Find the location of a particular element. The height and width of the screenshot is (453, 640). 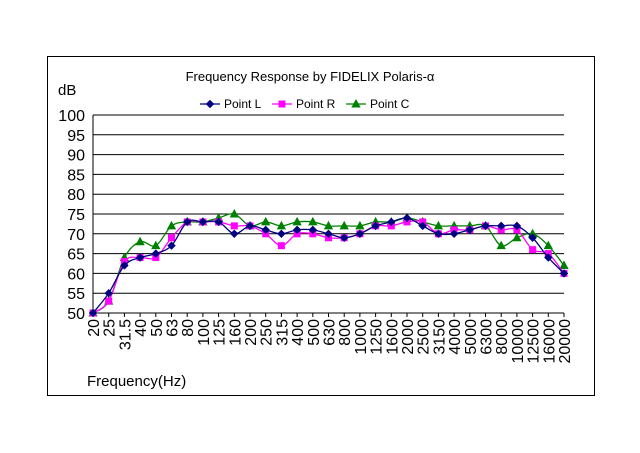

x-tick-label: 80 is located at coordinates (188, 328).